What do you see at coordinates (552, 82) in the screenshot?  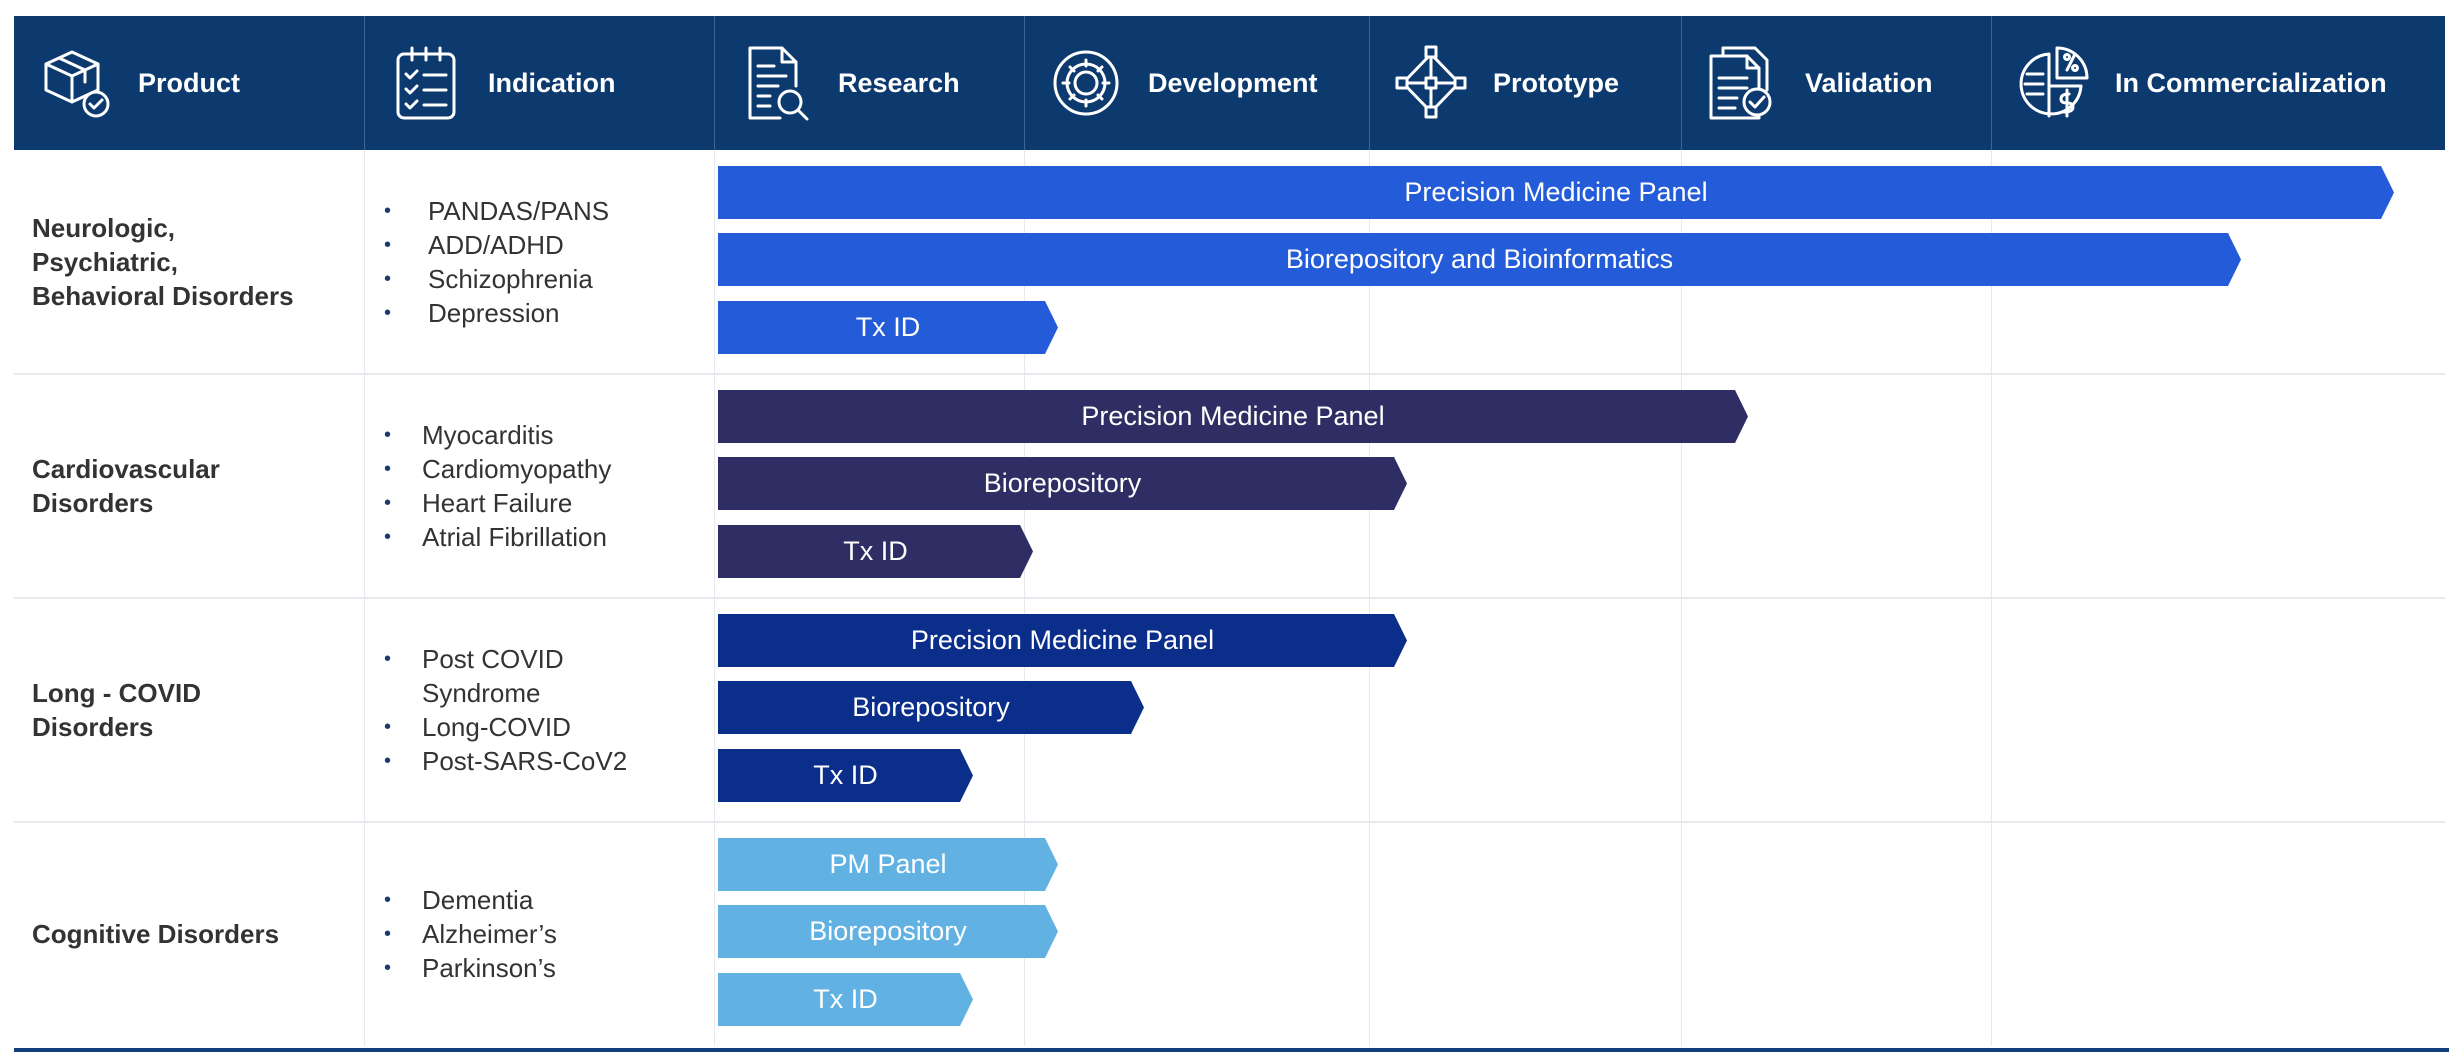 I see `column-header-label: Indication` at bounding box center [552, 82].